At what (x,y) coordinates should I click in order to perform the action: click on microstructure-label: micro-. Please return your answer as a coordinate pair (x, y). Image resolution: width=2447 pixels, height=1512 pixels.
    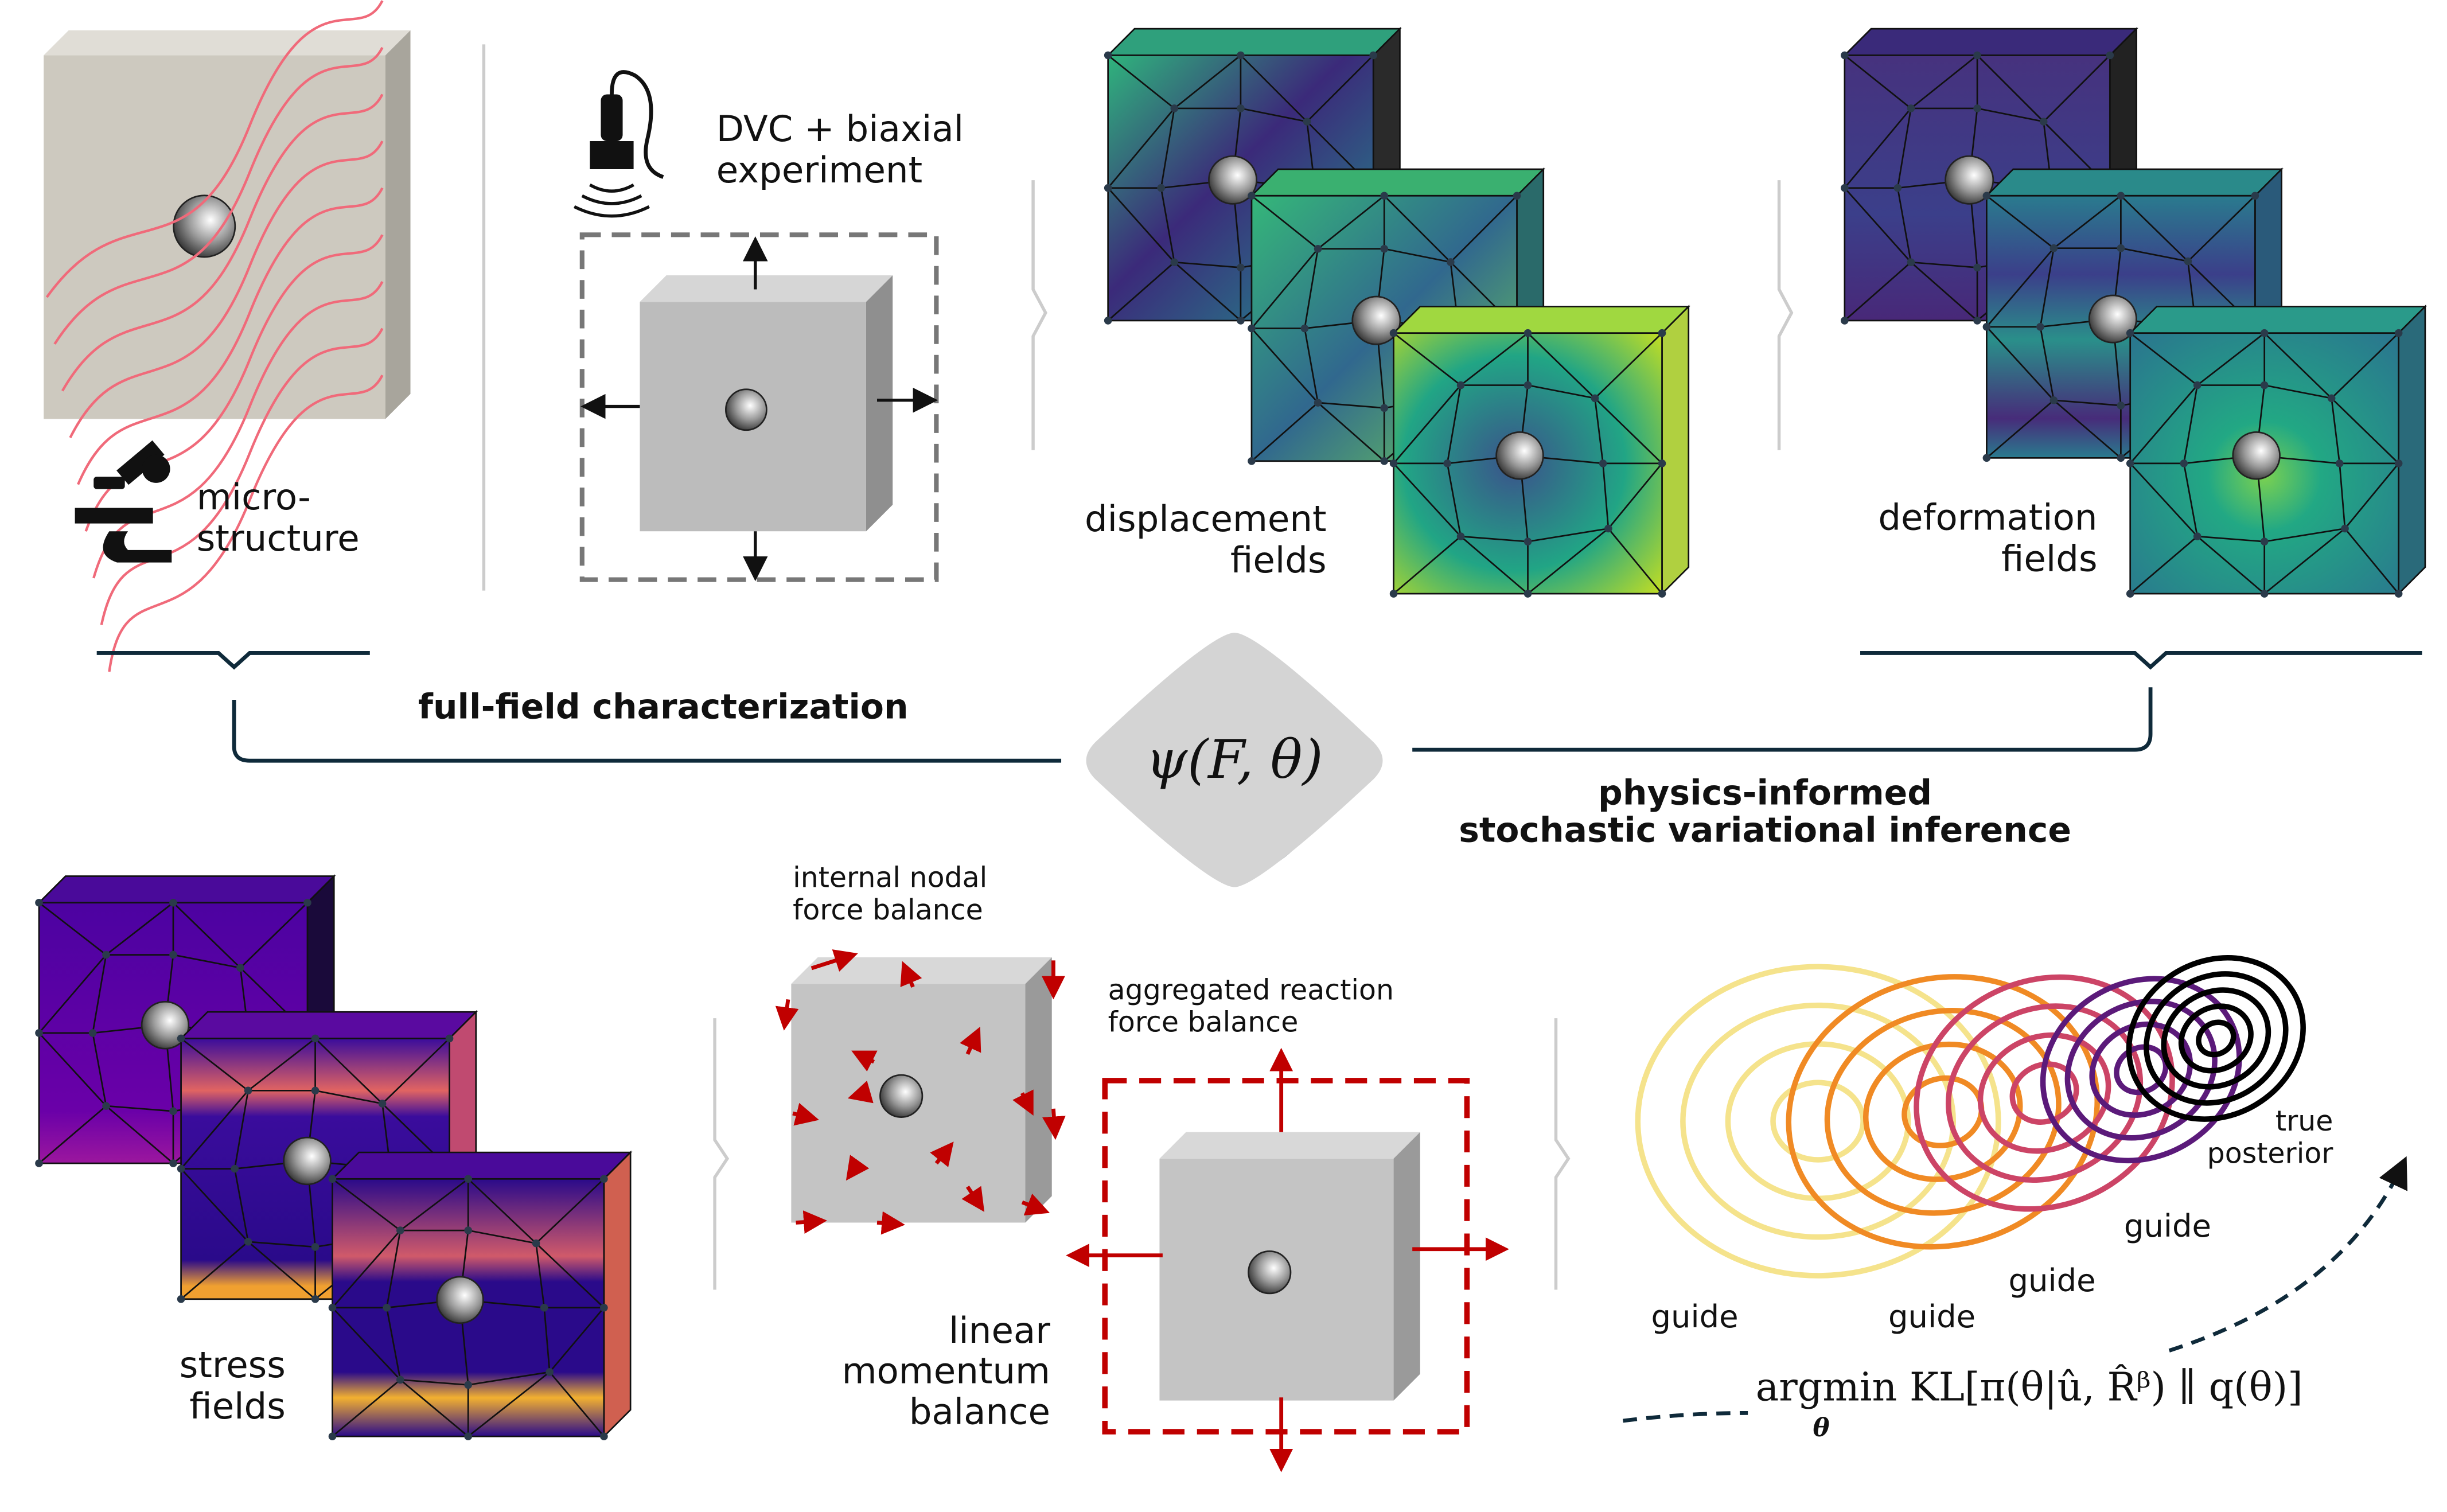
    Looking at the image, I should click on (254, 497).